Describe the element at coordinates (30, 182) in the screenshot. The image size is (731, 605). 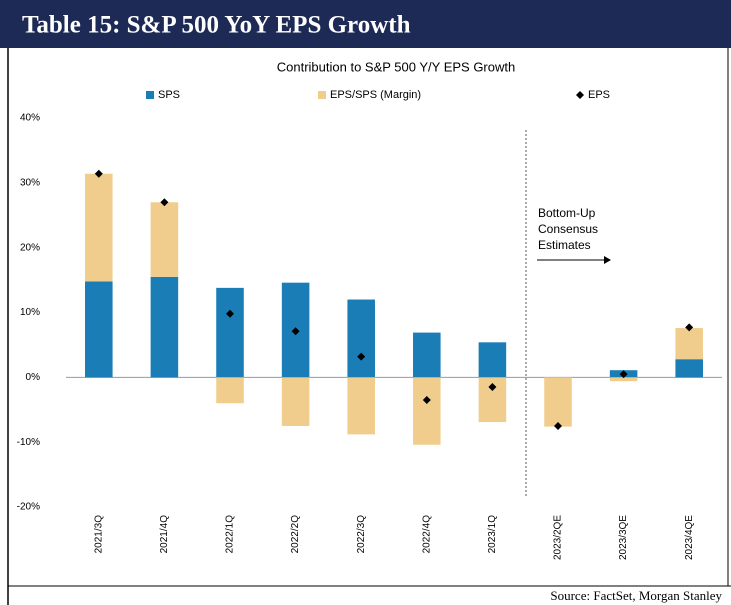
I see `y-tick-label: 30%` at that location.